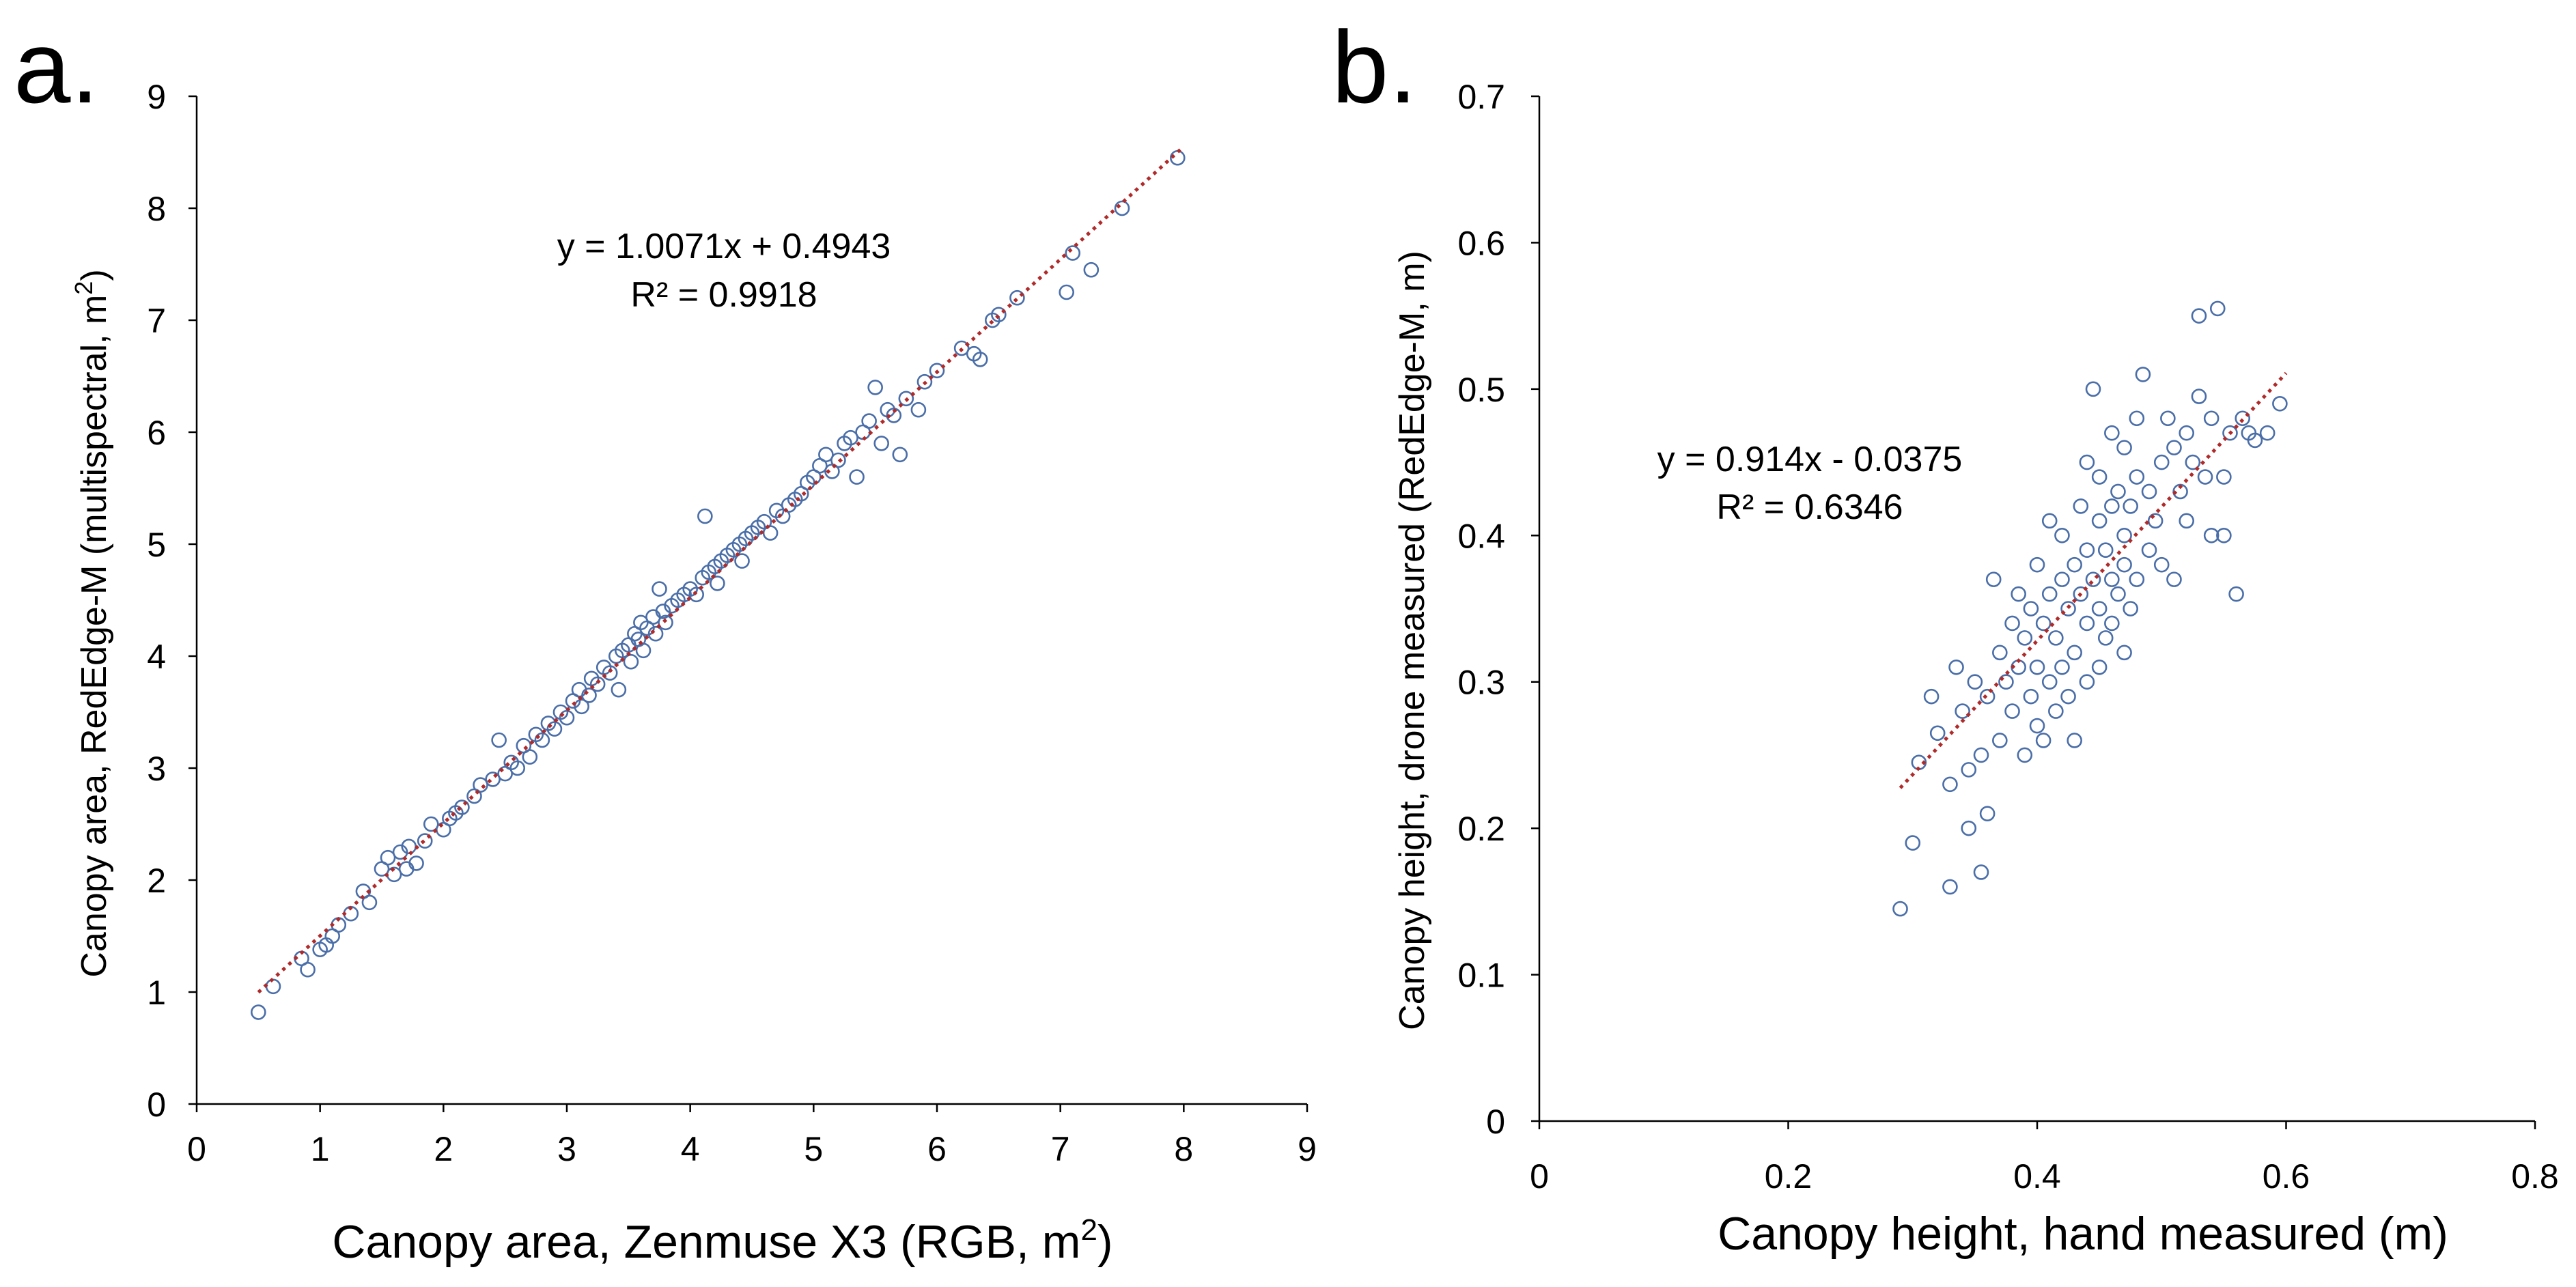 This screenshot has height=1287, width=2576. What do you see at coordinates (156, 433) in the screenshot?
I see `y-tick-label: 6` at bounding box center [156, 433].